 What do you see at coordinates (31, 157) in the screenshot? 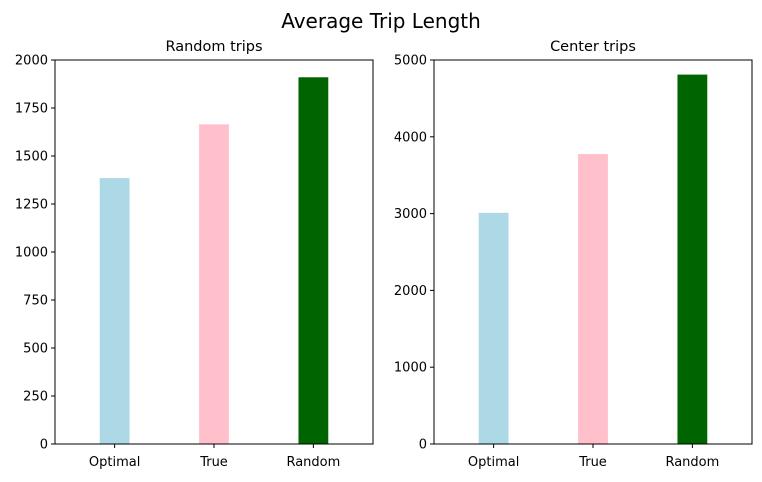
I see `y-tick-label: 1500` at bounding box center [31, 157].